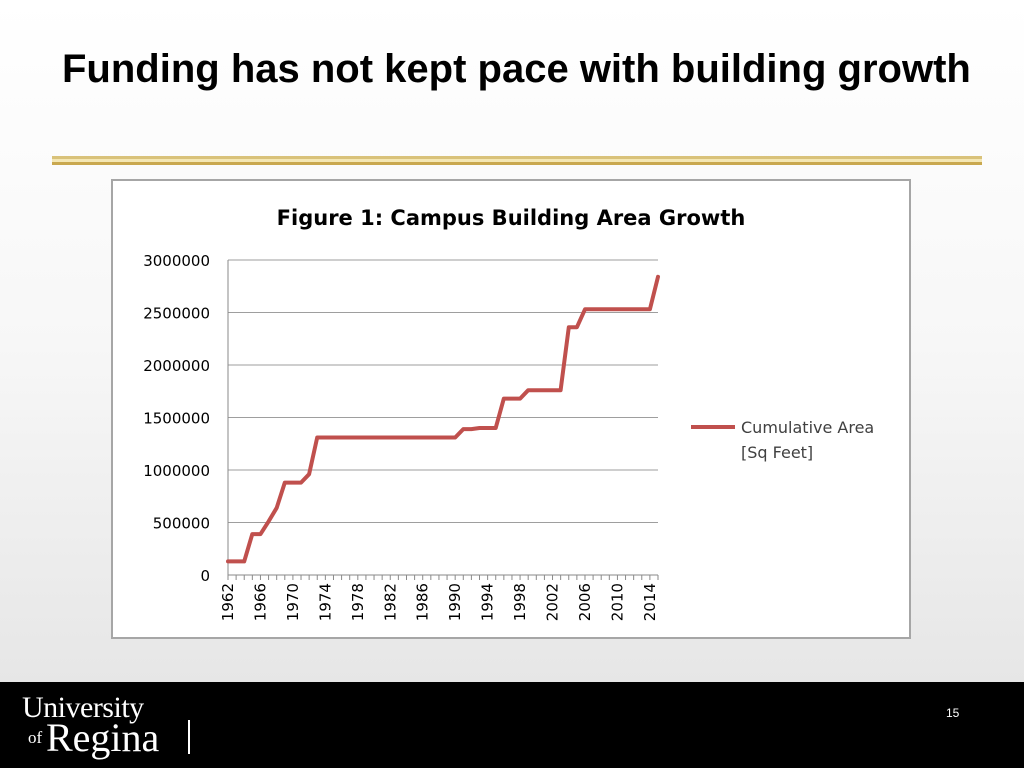 Image resolution: width=1024 pixels, height=768 pixels. I want to click on y-tick-label: 2000000, so click(176, 366).